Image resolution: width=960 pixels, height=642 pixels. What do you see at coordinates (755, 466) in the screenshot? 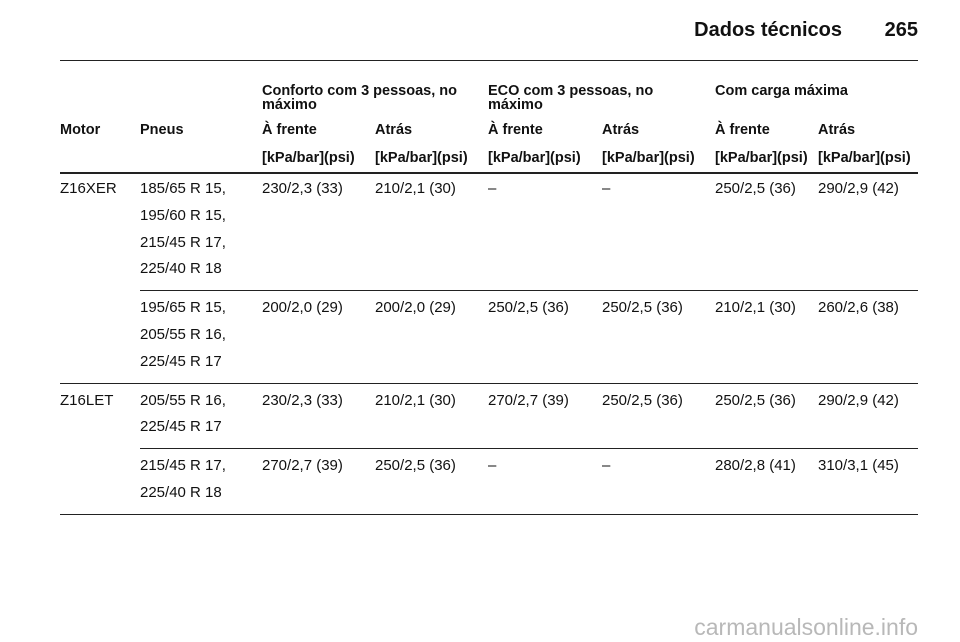
I see `pressure: 280/2,8 (41)` at bounding box center [755, 466].